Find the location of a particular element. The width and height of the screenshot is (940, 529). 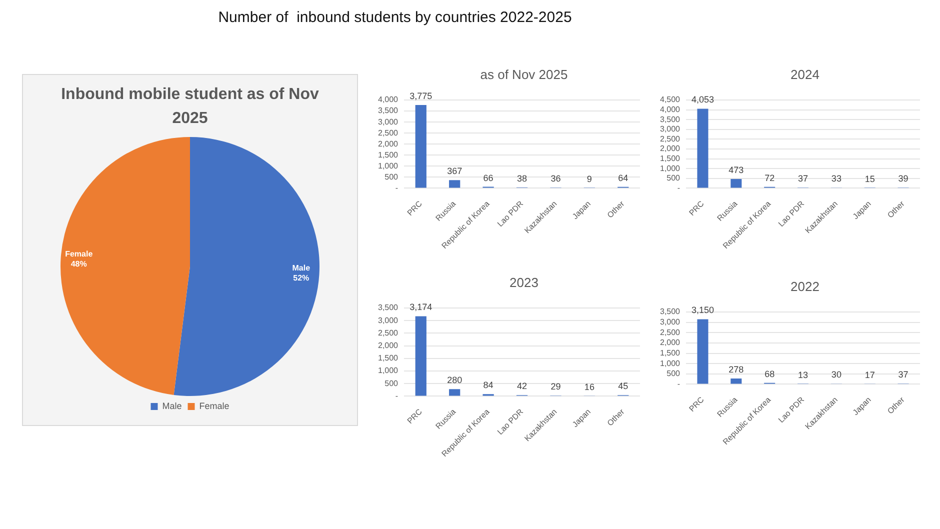

data-label: 3,174 is located at coordinates (421, 307).